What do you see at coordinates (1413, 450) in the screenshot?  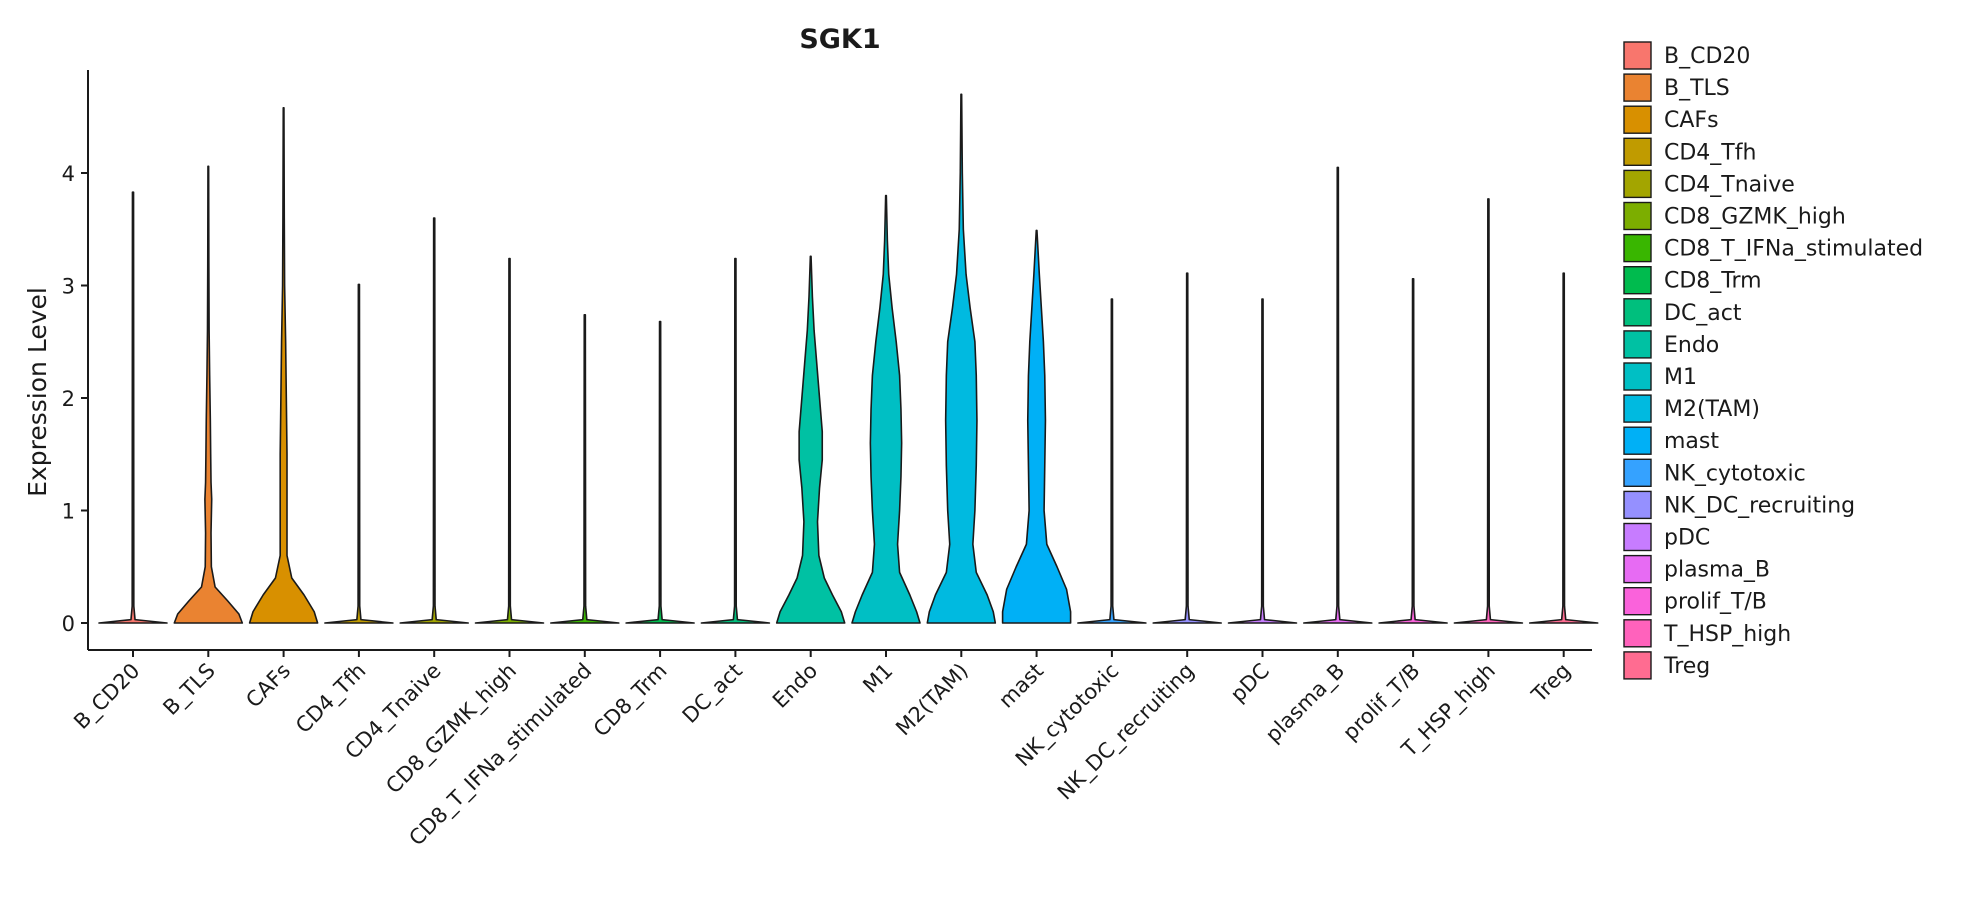 I see `violin-prolif_T/B` at bounding box center [1413, 450].